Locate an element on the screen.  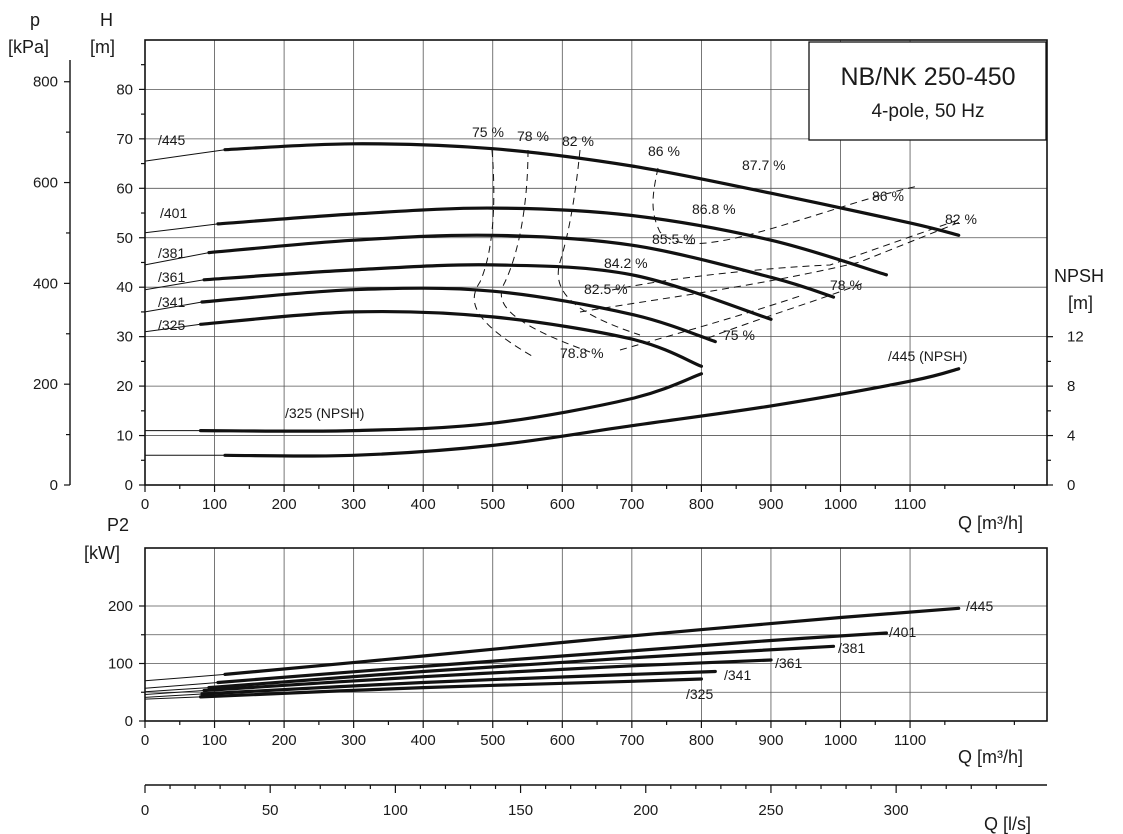
efficiency-label: 86 % is located at coordinates (888, 196).